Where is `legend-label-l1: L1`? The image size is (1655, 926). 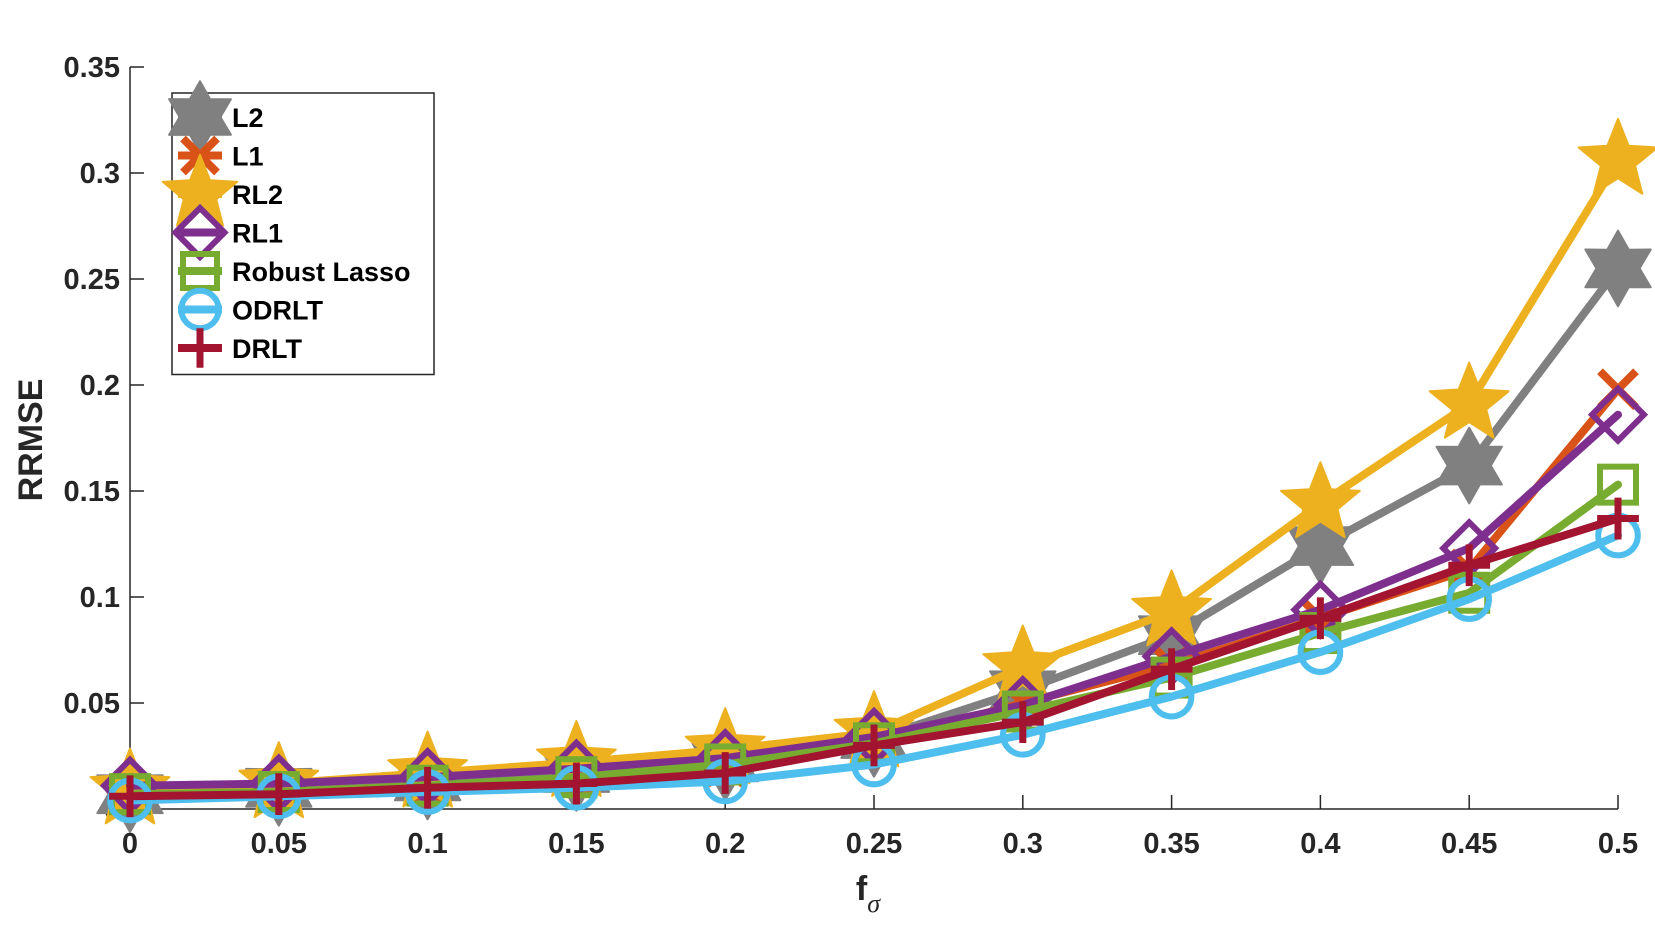
legend-label-l1: L1 is located at coordinates (248, 157).